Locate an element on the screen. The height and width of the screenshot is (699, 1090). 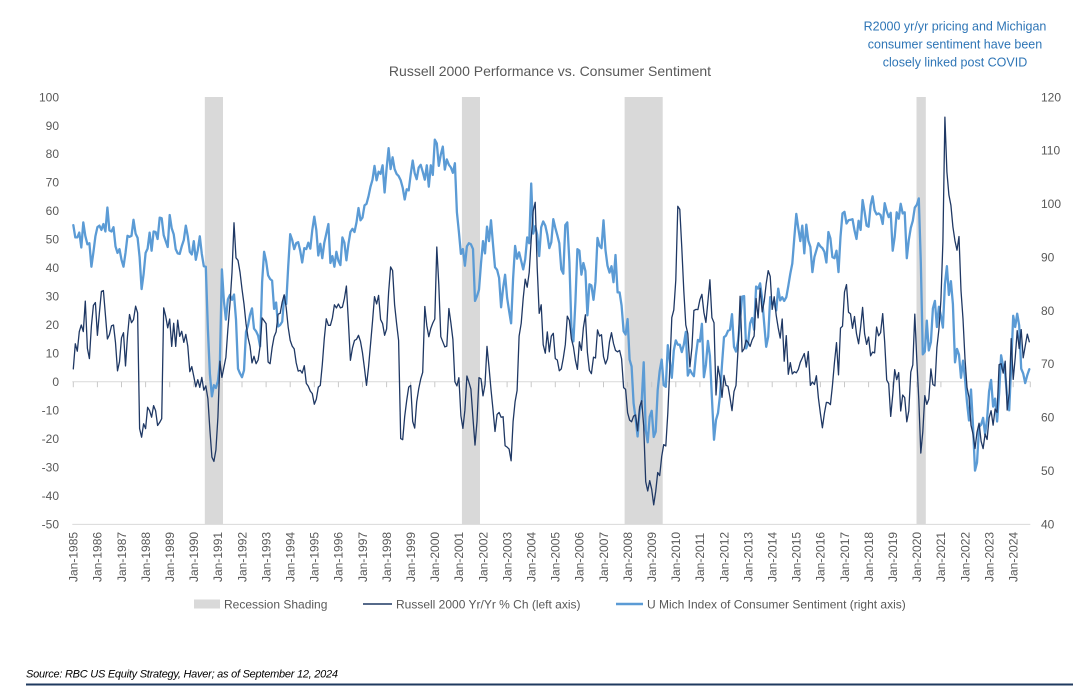
svg-text: Jan-1988 is located at coordinates (146, 557).